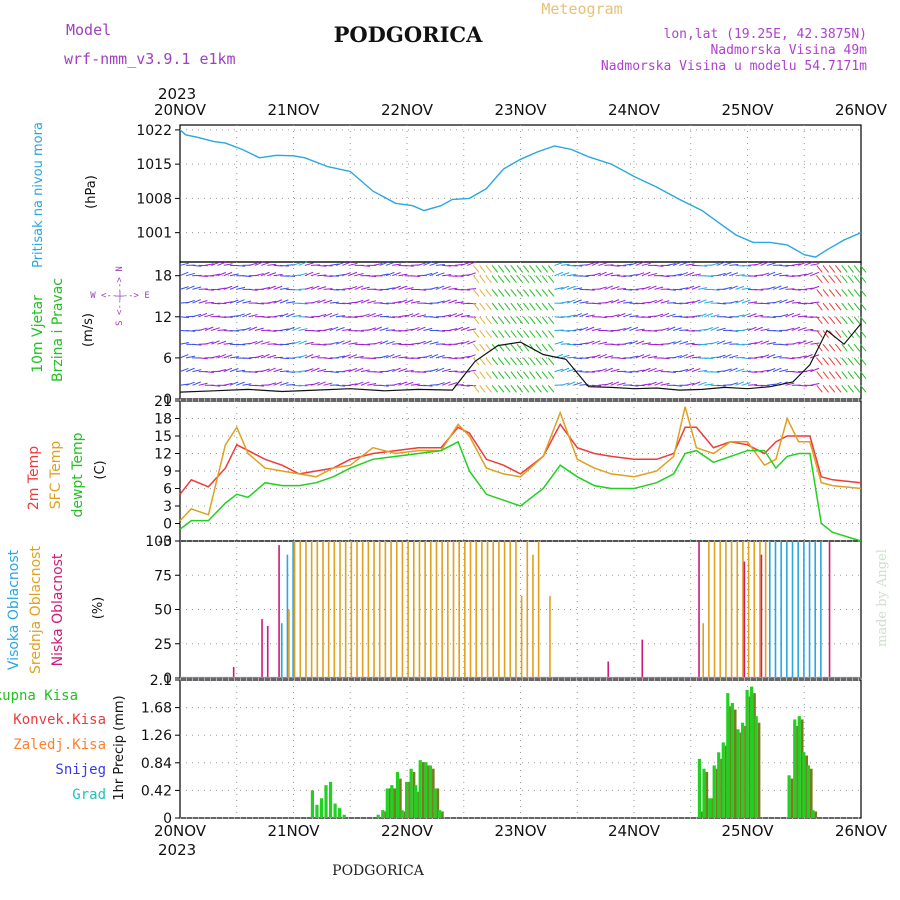 This screenshot has height=900, width=900. What do you see at coordinates (520, 358) in the screenshot?
I see `wind-speed-line` at bounding box center [520, 358].